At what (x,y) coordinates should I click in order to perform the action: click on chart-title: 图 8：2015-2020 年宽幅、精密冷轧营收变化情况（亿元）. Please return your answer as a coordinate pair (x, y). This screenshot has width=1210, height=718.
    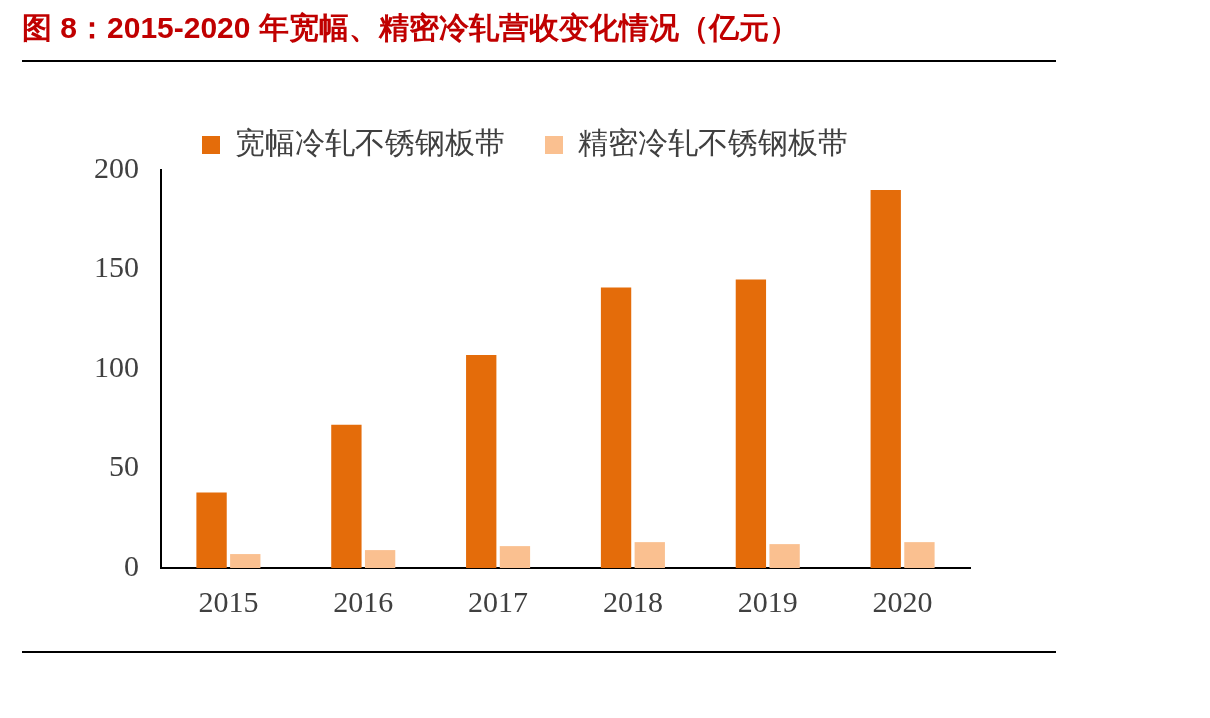
    Looking at the image, I should click on (410, 28).